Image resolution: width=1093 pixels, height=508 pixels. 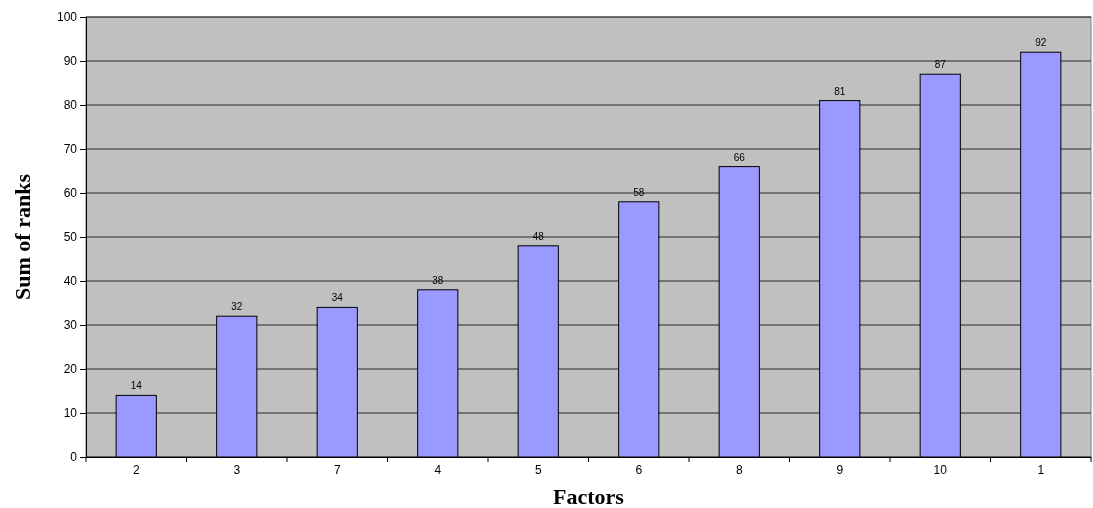 What do you see at coordinates (237, 307) in the screenshot?
I see `data-label: 32` at bounding box center [237, 307].